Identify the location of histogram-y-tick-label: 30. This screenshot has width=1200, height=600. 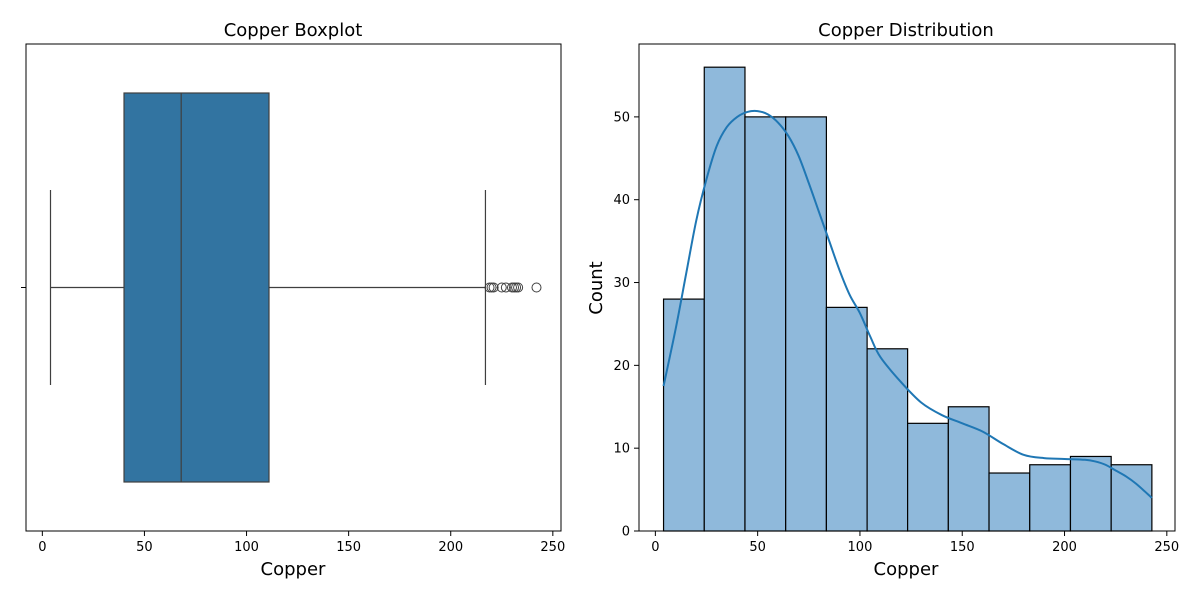
(621, 283).